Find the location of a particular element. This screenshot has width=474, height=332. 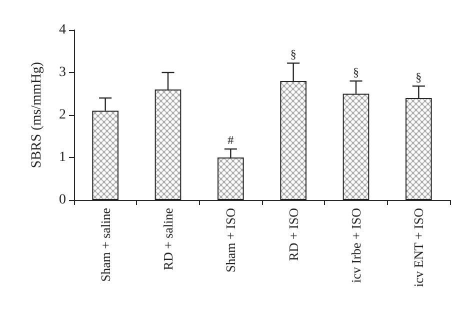

annotation: # is located at coordinates (231, 140).